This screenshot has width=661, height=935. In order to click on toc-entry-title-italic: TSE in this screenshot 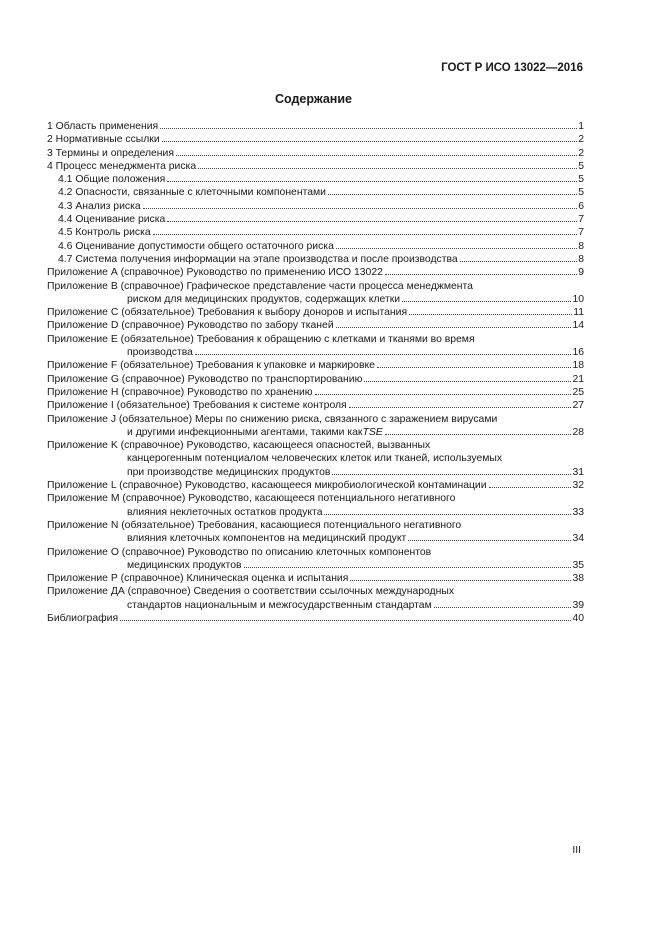, I will do `click(372, 432)`.